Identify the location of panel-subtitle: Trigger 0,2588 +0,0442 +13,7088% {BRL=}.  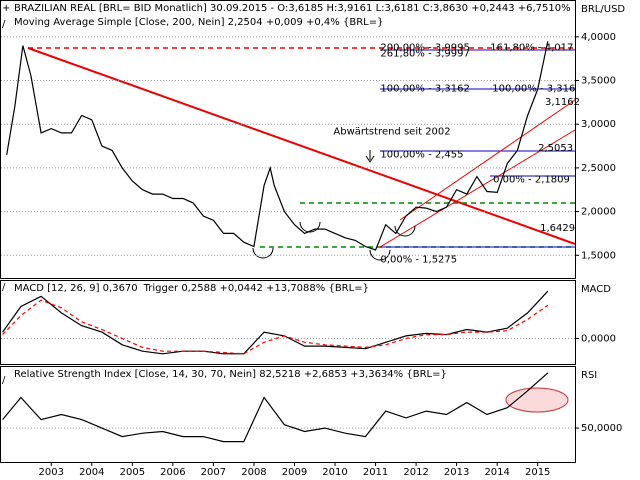
(256, 288).